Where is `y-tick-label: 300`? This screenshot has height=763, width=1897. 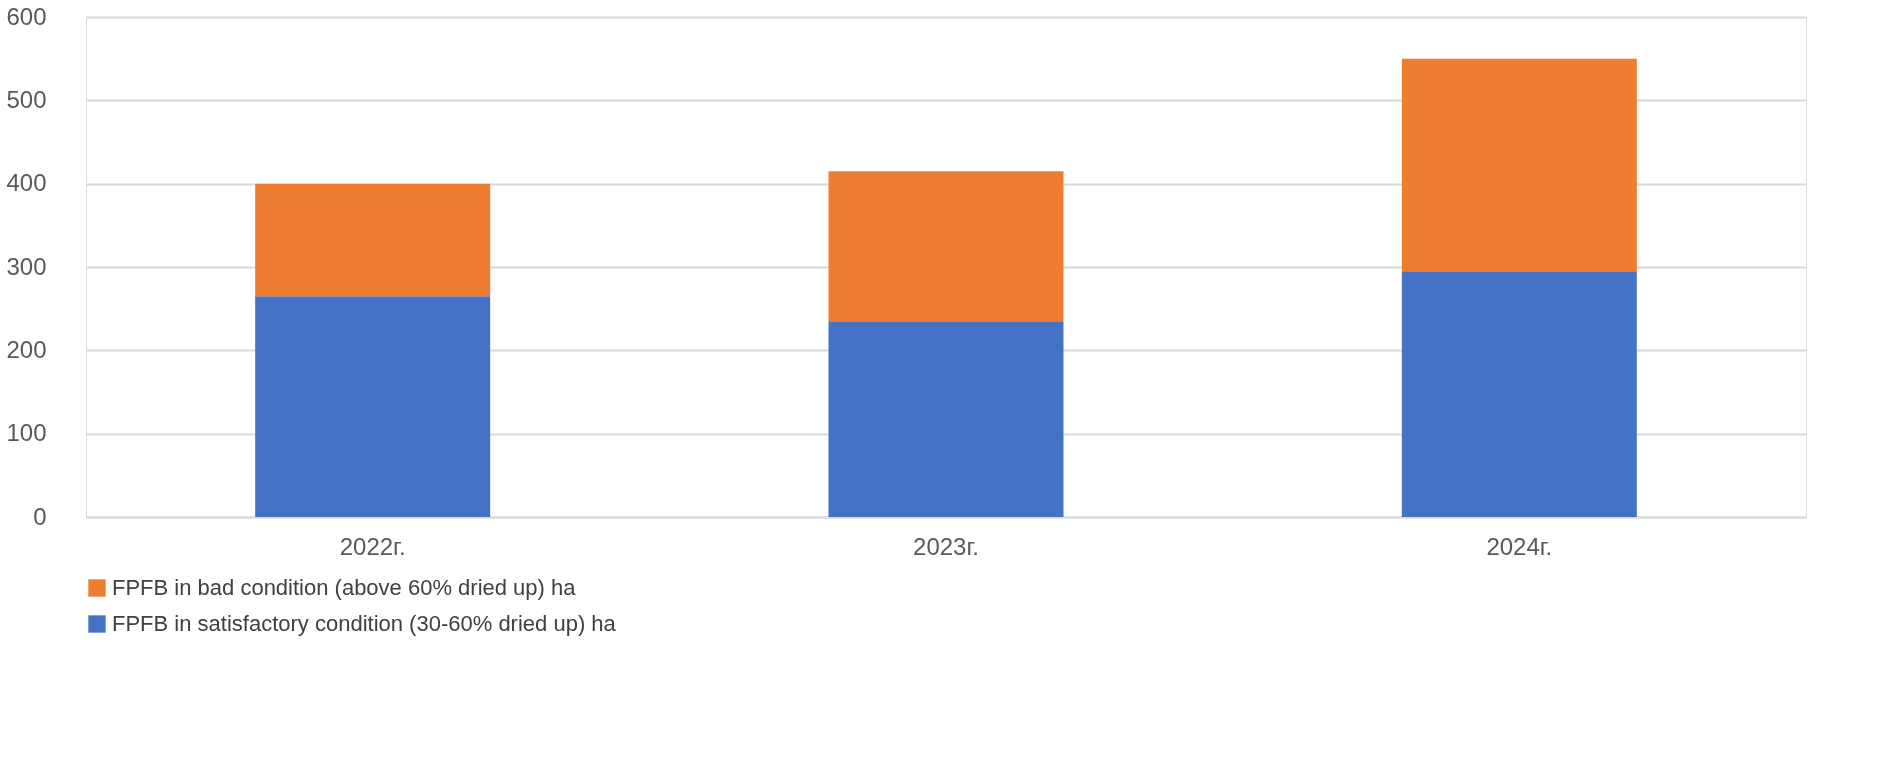 y-tick-label: 300 is located at coordinates (26, 266).